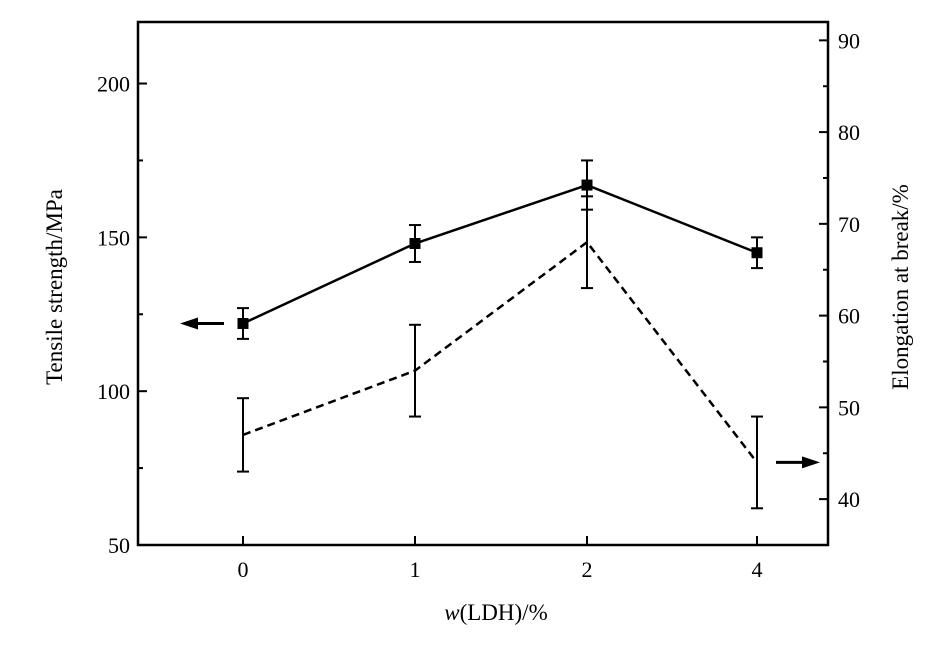 This screenshot has height=653, width=950. I want to click on y-tick-label: 150, so click(113, 237).